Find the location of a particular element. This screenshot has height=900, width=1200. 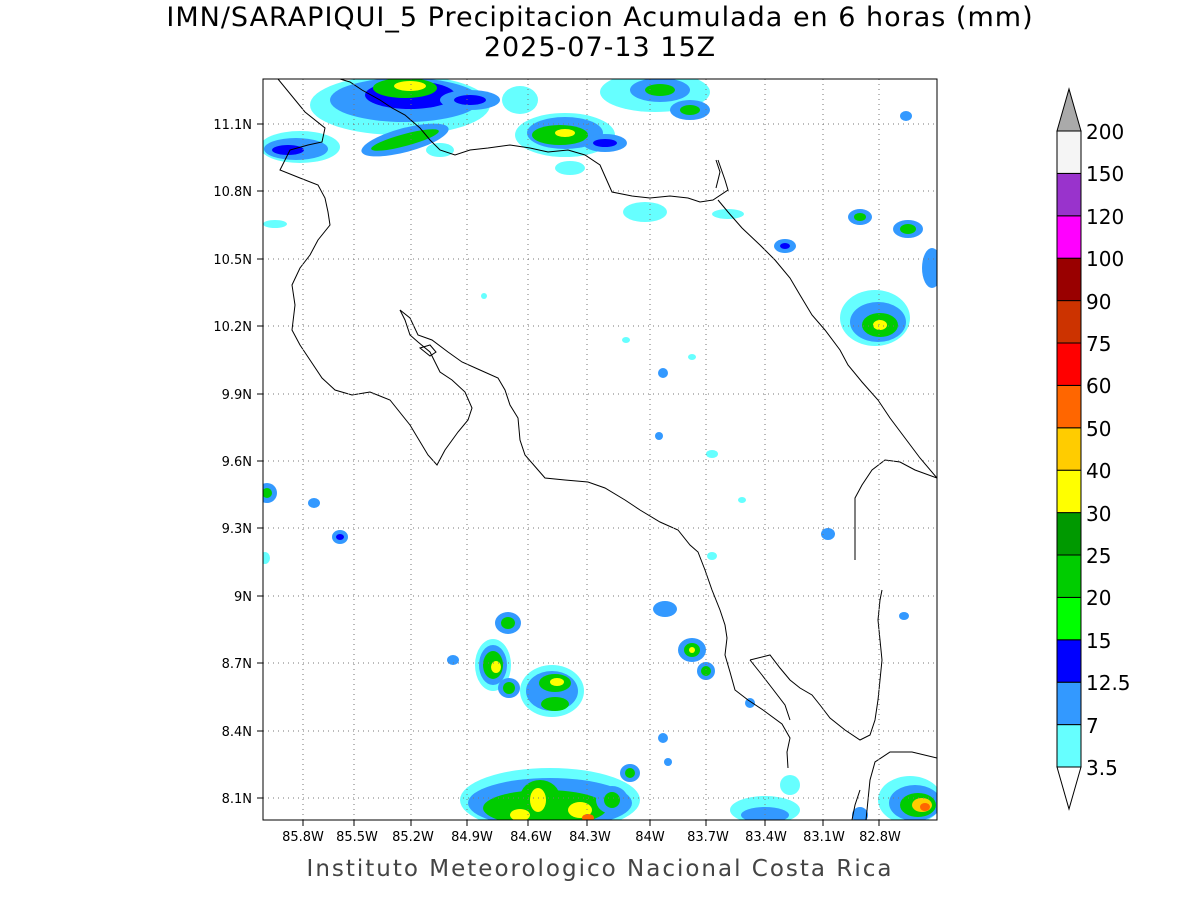

colorbar-label: 200 is located at coordinates (1105, 132).